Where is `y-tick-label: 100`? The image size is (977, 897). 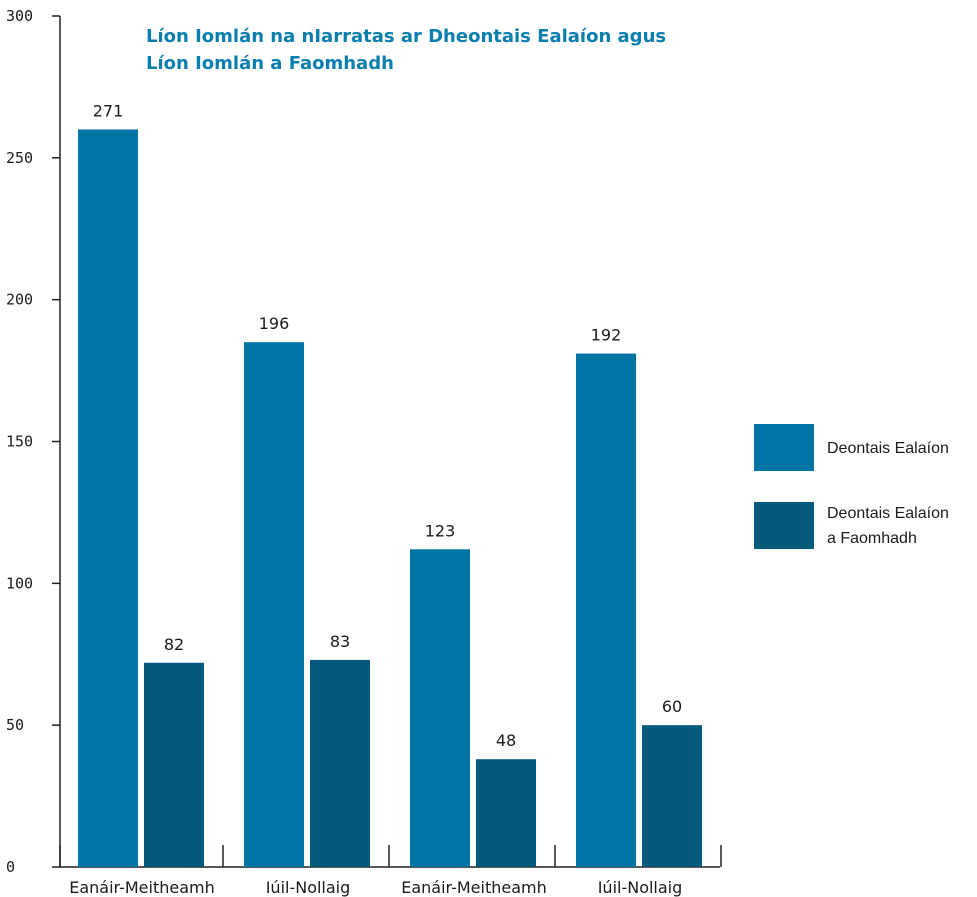
y-tick-label: 100 is located at coordinates (19, 583).